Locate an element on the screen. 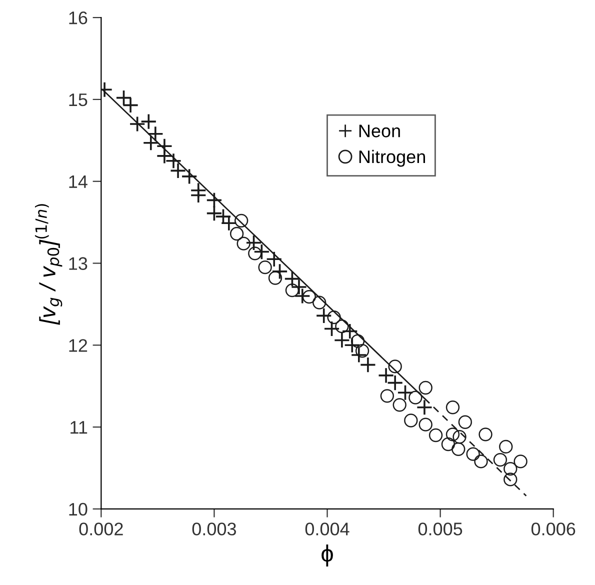 The height and width of the screenshot is (585, 595). x-tick-label: 0.006 is located at coordinates (553, 529).